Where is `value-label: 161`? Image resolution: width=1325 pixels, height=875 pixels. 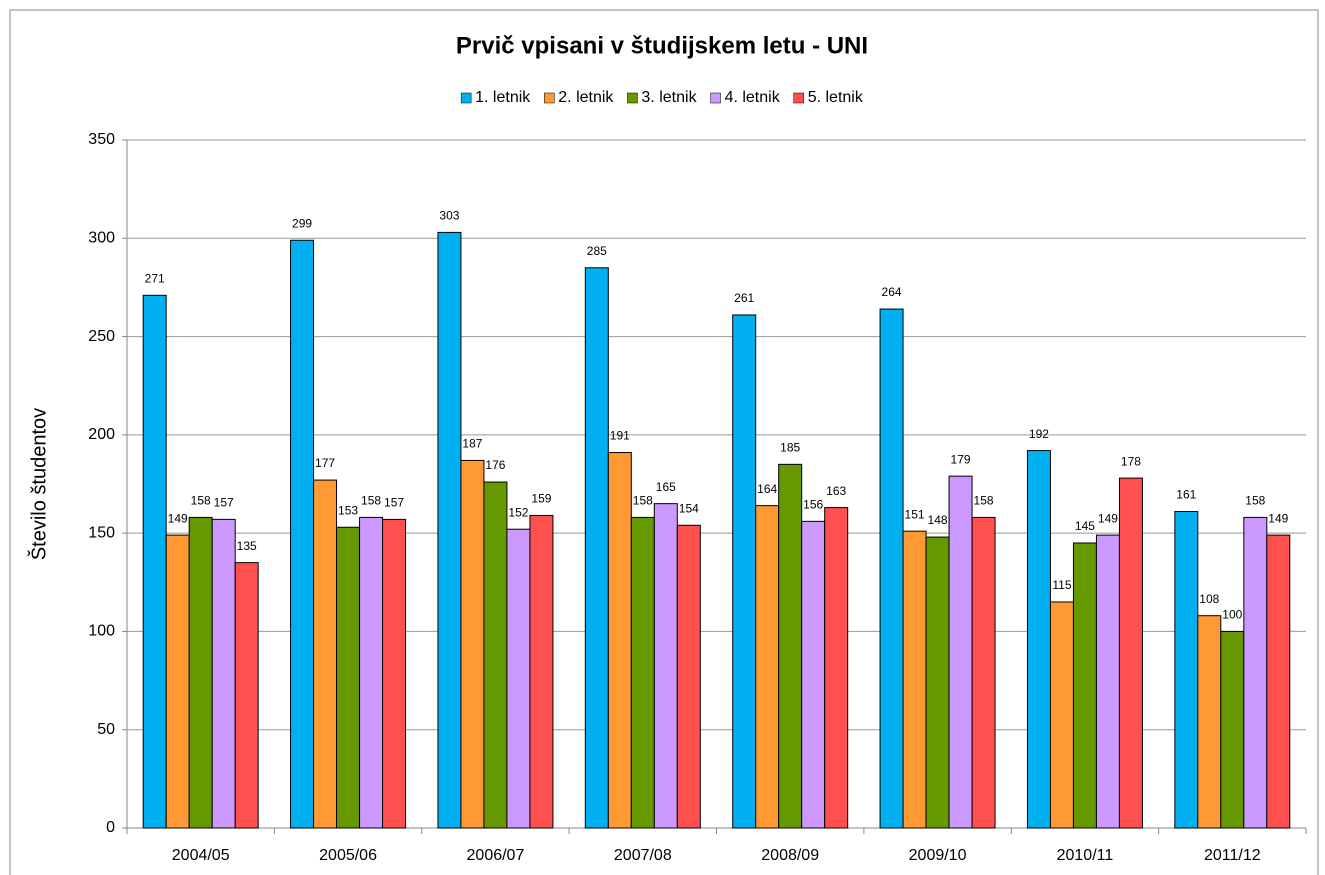
value-label: 161 is located at coordinates (1186, 495).